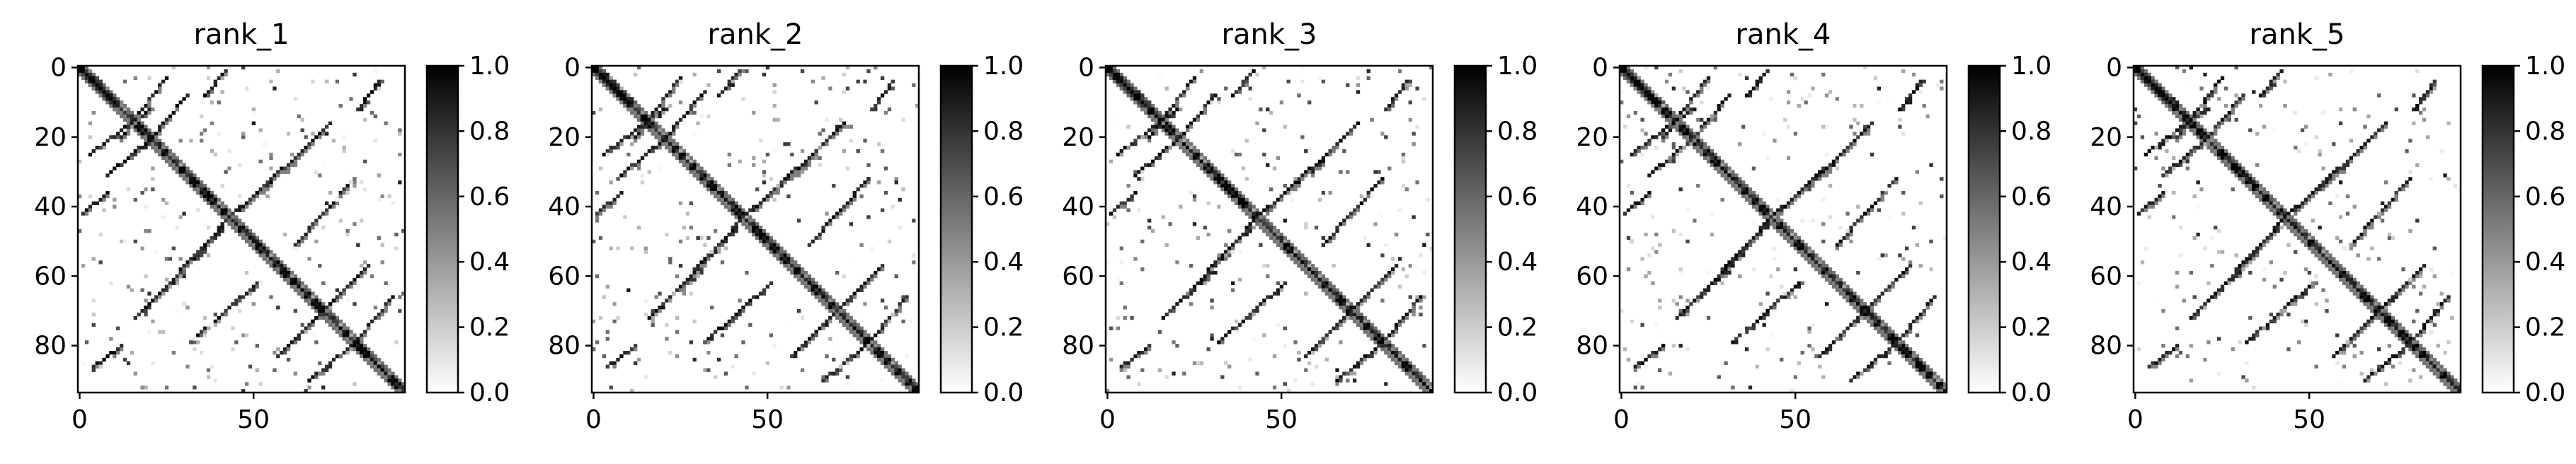  I want to click on y-tick-label: 0, so click(1086, 67).